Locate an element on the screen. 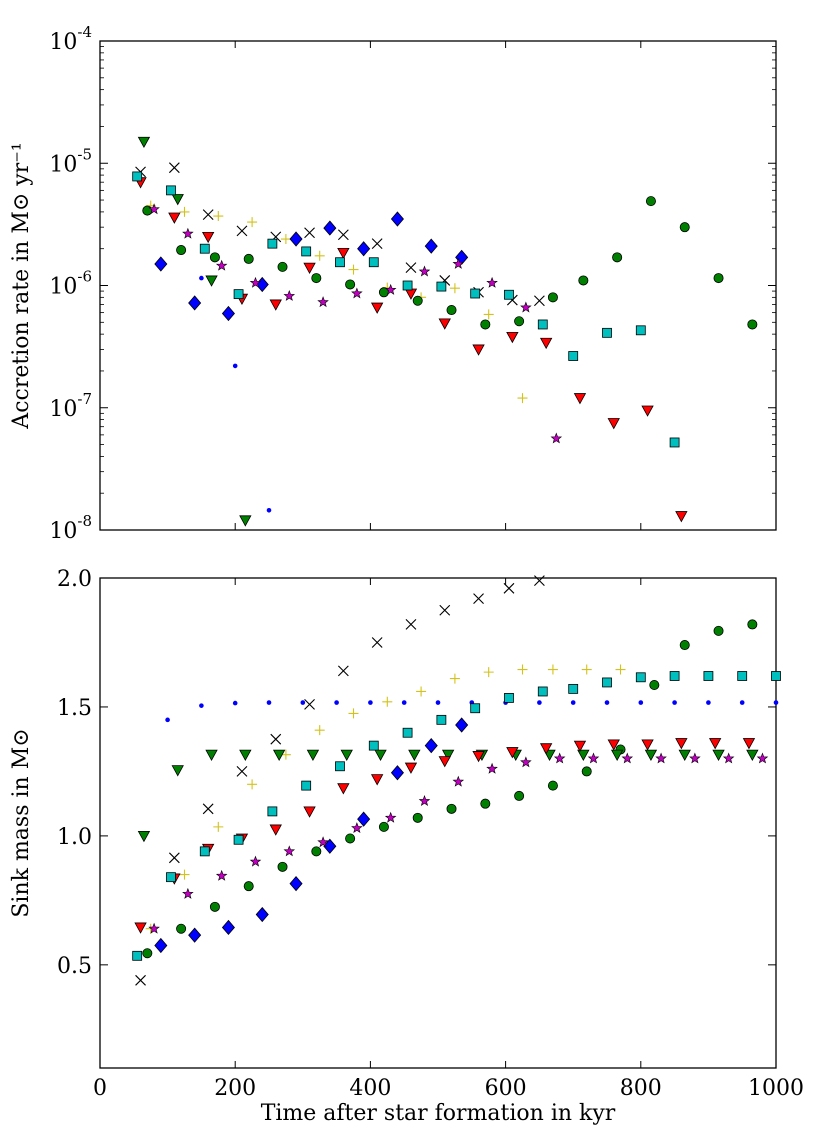 This screenshot has width=830, height=1131. bottom-series-1-plus-markers is located at coordinates (385, 799).